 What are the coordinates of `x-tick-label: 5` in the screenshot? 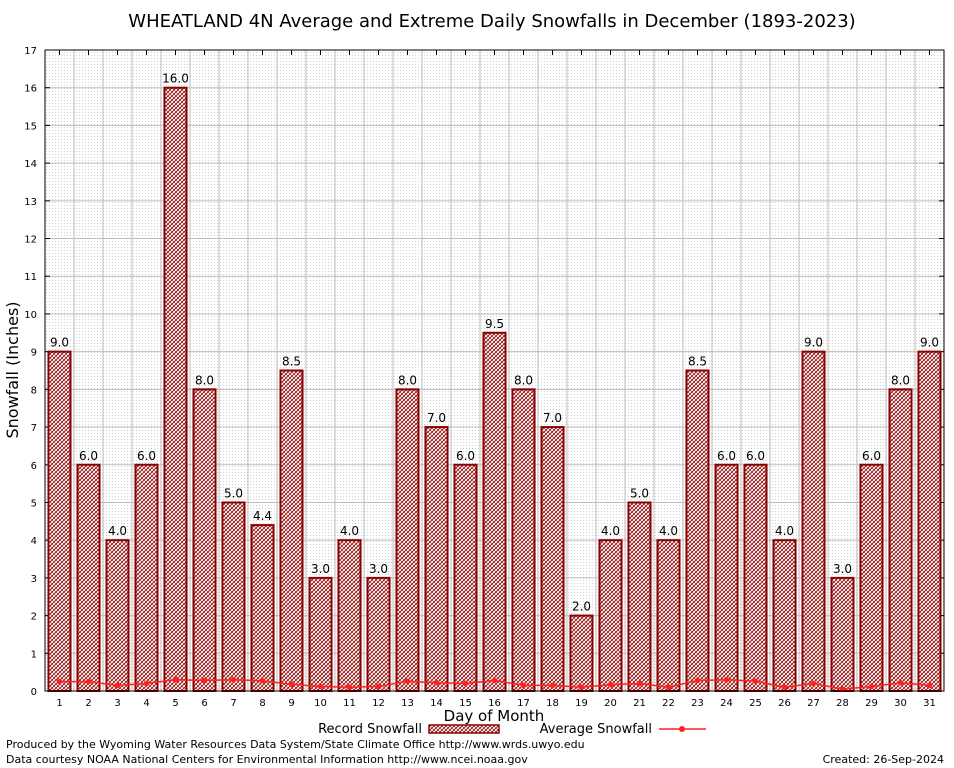 It's located at (175, 703).